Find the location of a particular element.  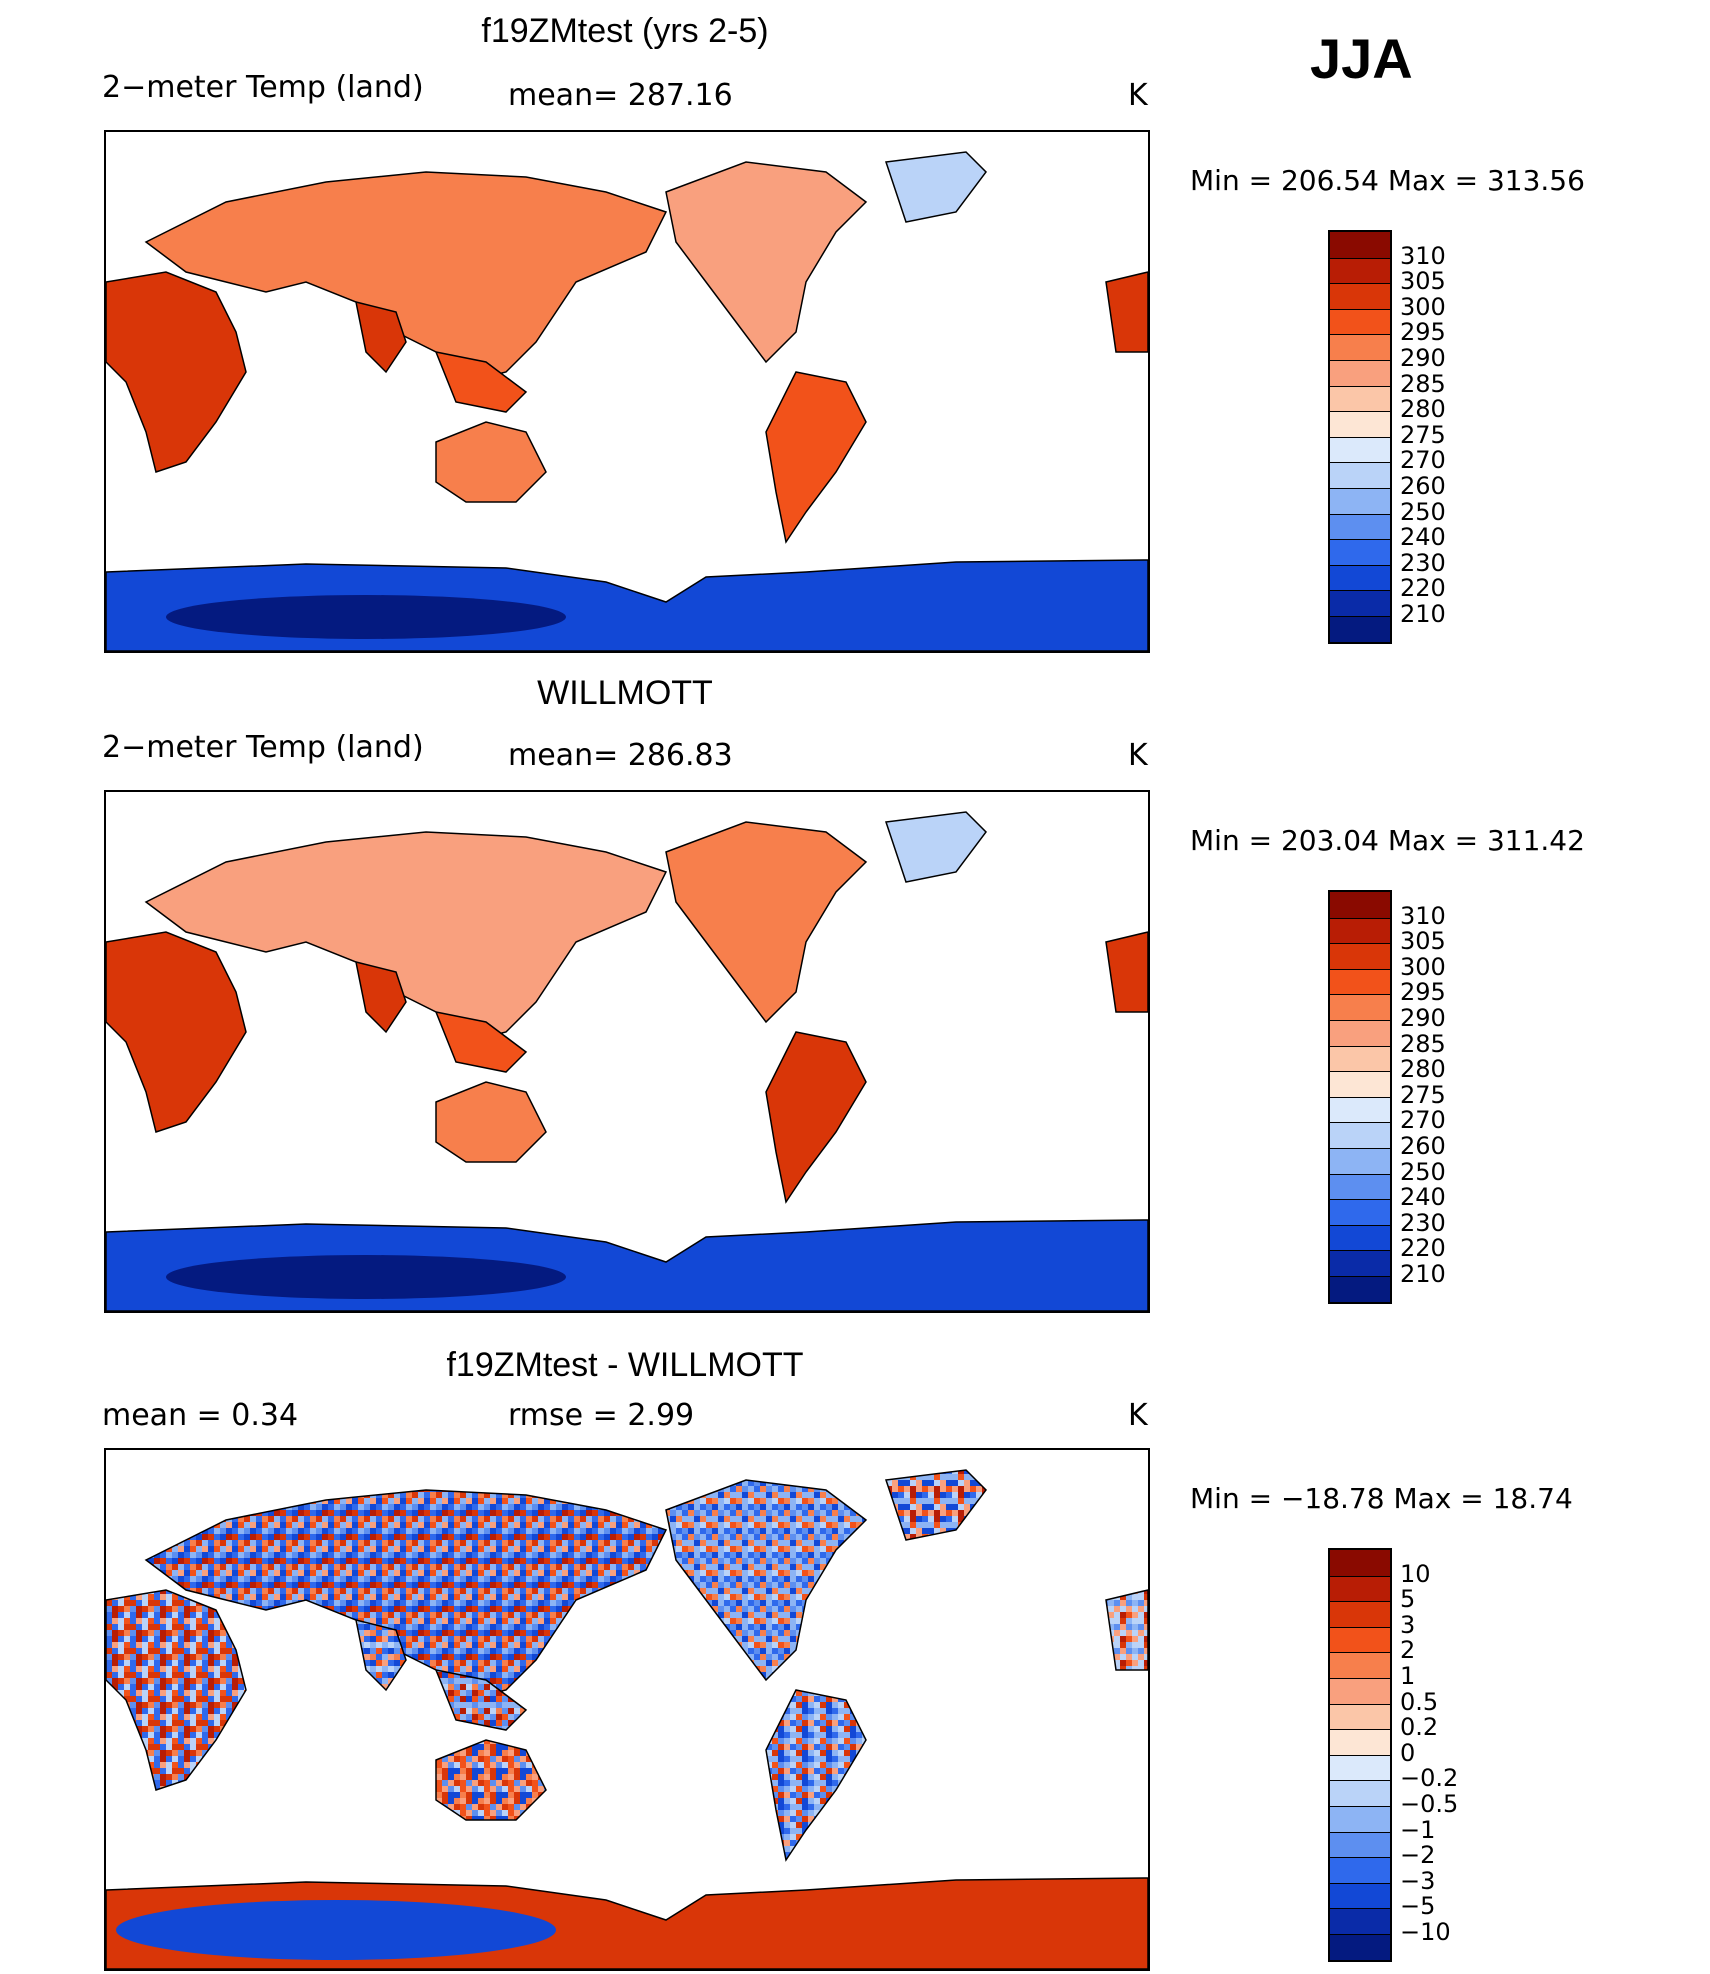

landmass-africa is located at coordinates (176, 372).